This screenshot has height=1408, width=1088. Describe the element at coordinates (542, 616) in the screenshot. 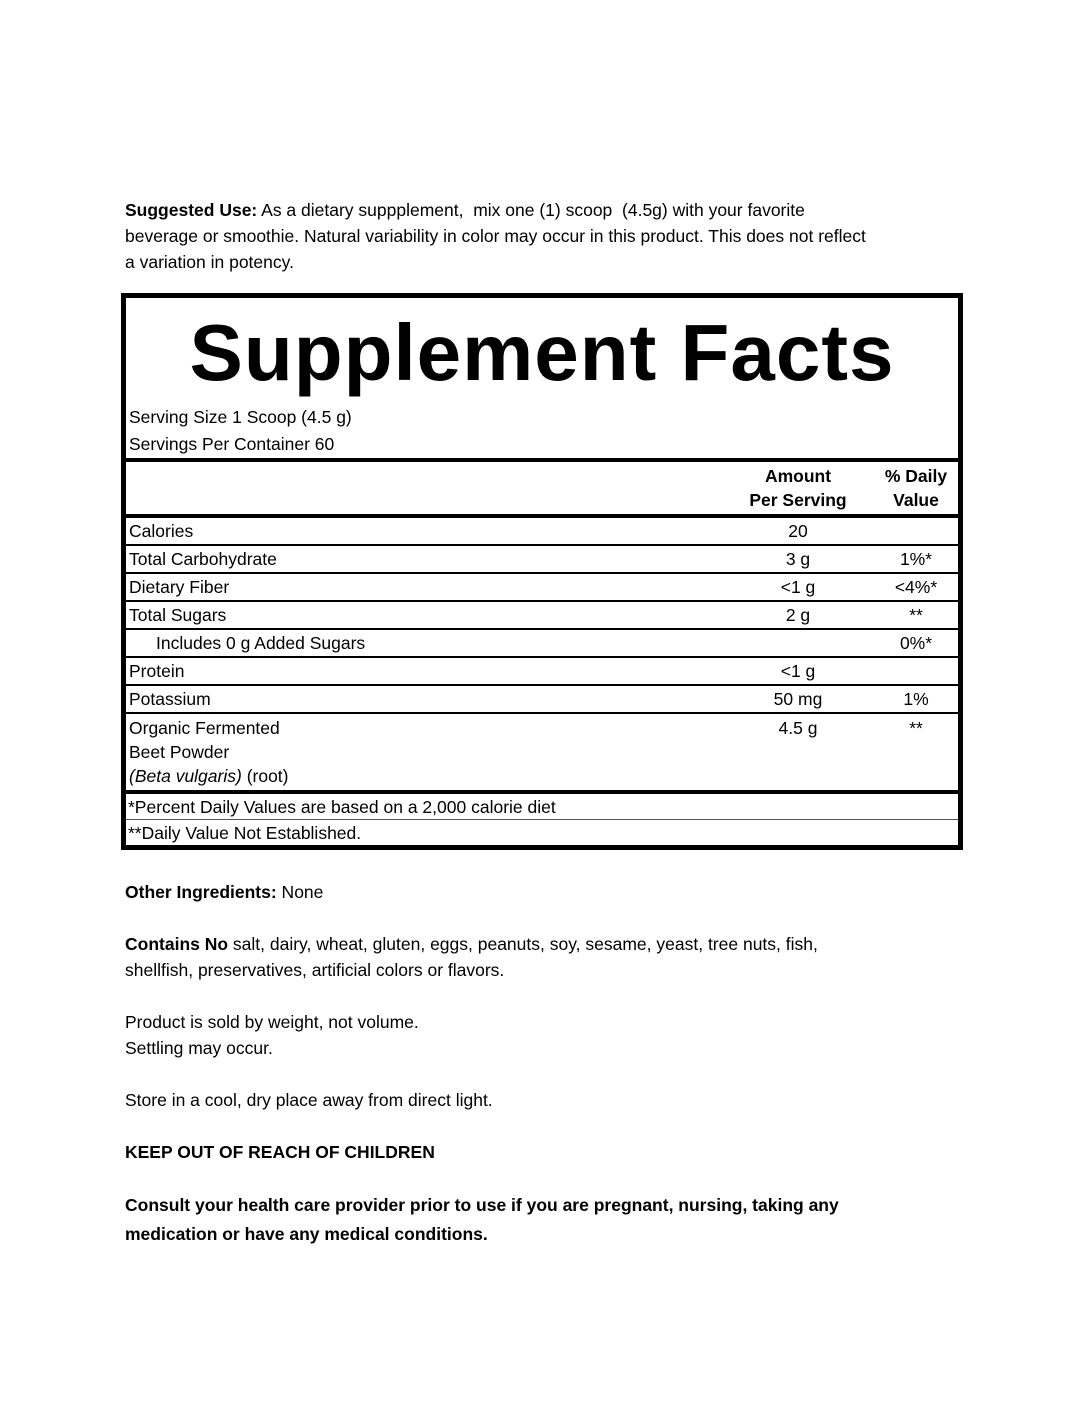

I see `table-row-total-sugars: Total Sugars 2 g **` at that location.